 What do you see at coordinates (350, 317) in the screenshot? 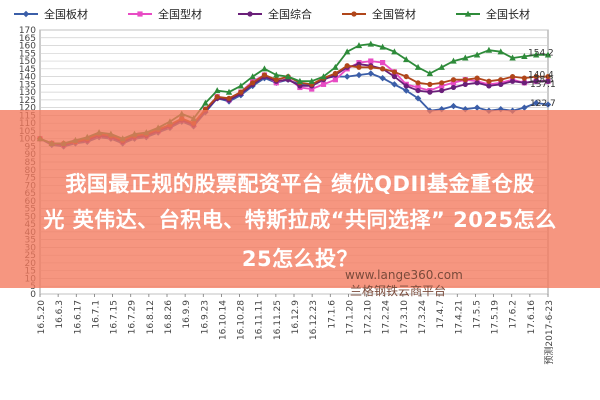
I see `x-tick-label: 17.1.20` at bounding box center [350, 317].